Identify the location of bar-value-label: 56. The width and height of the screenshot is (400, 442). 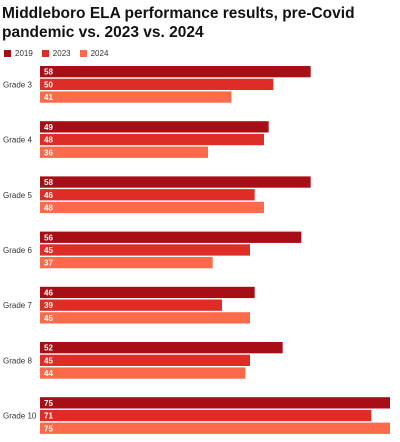
(48, 237).